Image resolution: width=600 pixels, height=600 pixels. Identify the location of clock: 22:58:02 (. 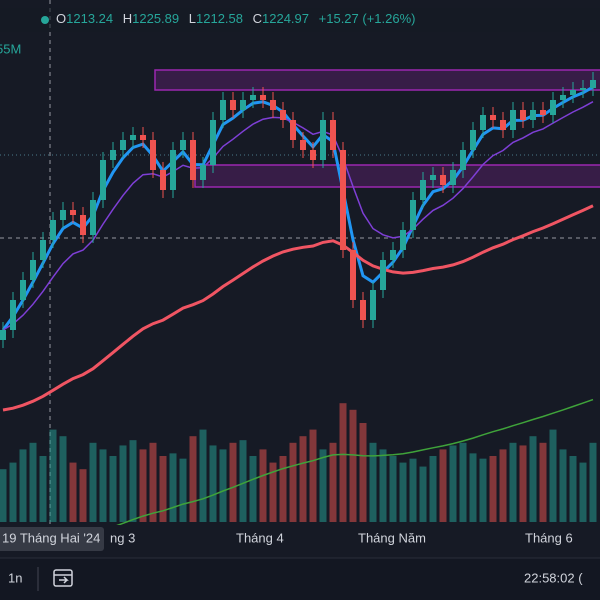
(553, 577).